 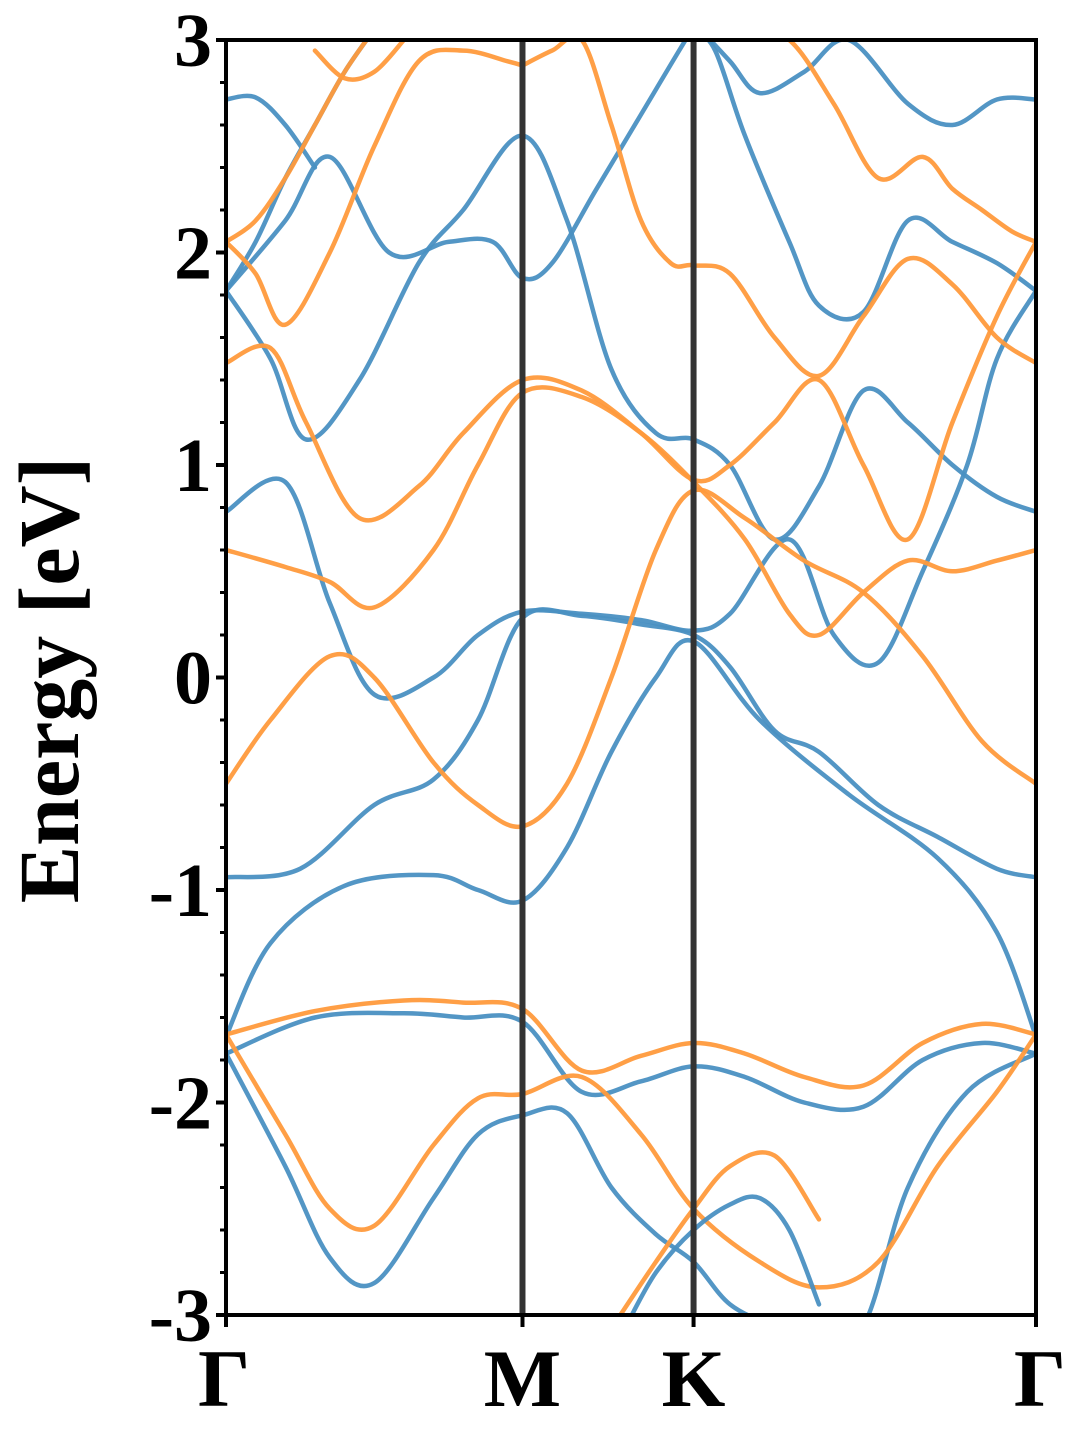 I want to click on y-axis-title: Energy [eV], so click(x=49, y=680).